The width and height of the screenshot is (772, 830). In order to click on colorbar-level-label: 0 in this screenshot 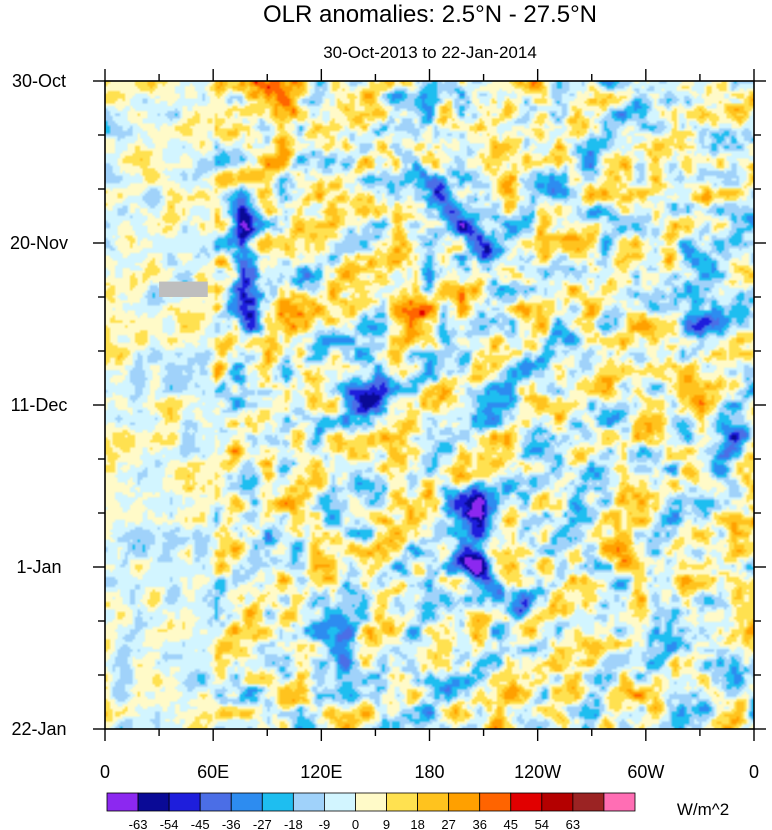, I will do `click(355, 823)`.